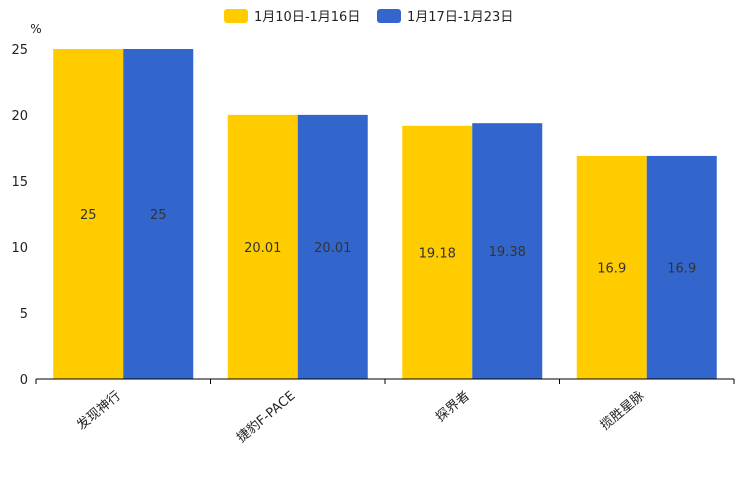  I want to click on data-label: 19.18, so click(437, 253).